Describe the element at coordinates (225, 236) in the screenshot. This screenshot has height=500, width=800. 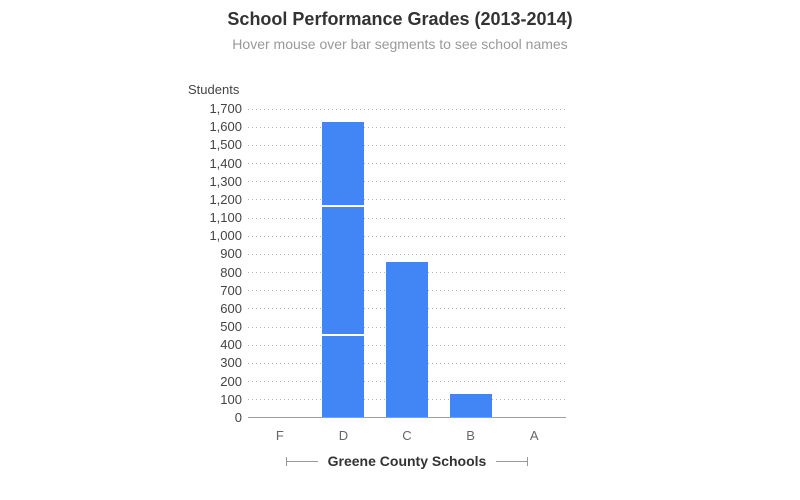
I see `y-tick-label: 1,000` at that location.